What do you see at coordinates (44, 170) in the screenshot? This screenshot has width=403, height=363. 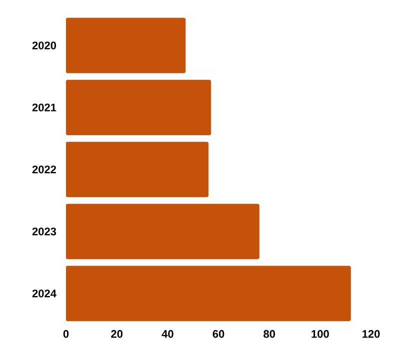 I see `y-tick-label: 2022` at bounding box center [44, 170].